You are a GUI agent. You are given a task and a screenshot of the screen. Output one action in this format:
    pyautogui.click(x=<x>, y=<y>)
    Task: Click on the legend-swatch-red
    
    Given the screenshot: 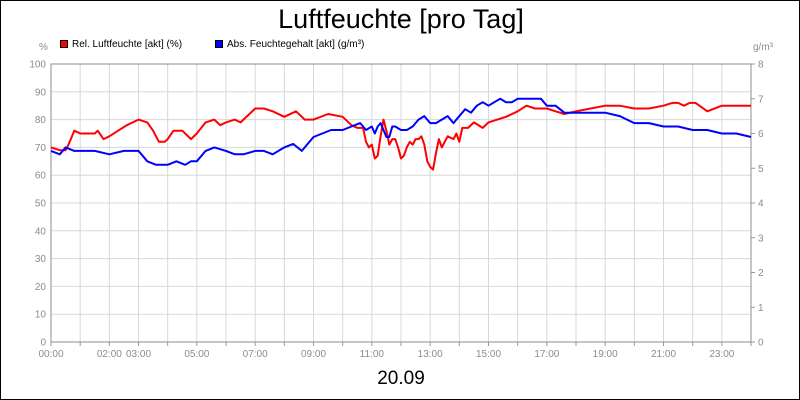 What is the action you would take?
    pyautogui.click(x=64, y=44)
    